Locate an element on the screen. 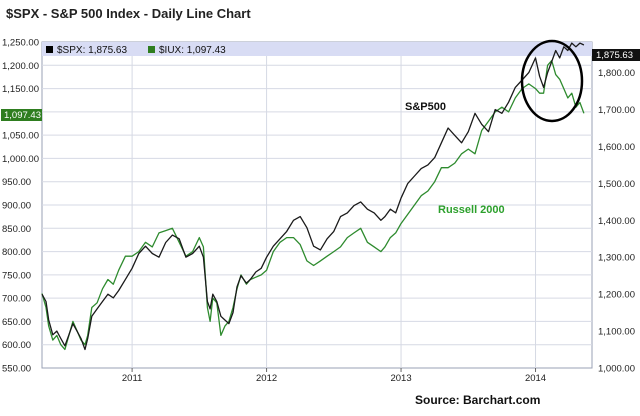 This screenshot has height=416, width=640. left-tick-label: 1,200.00 is located at coordinates (20, 66).